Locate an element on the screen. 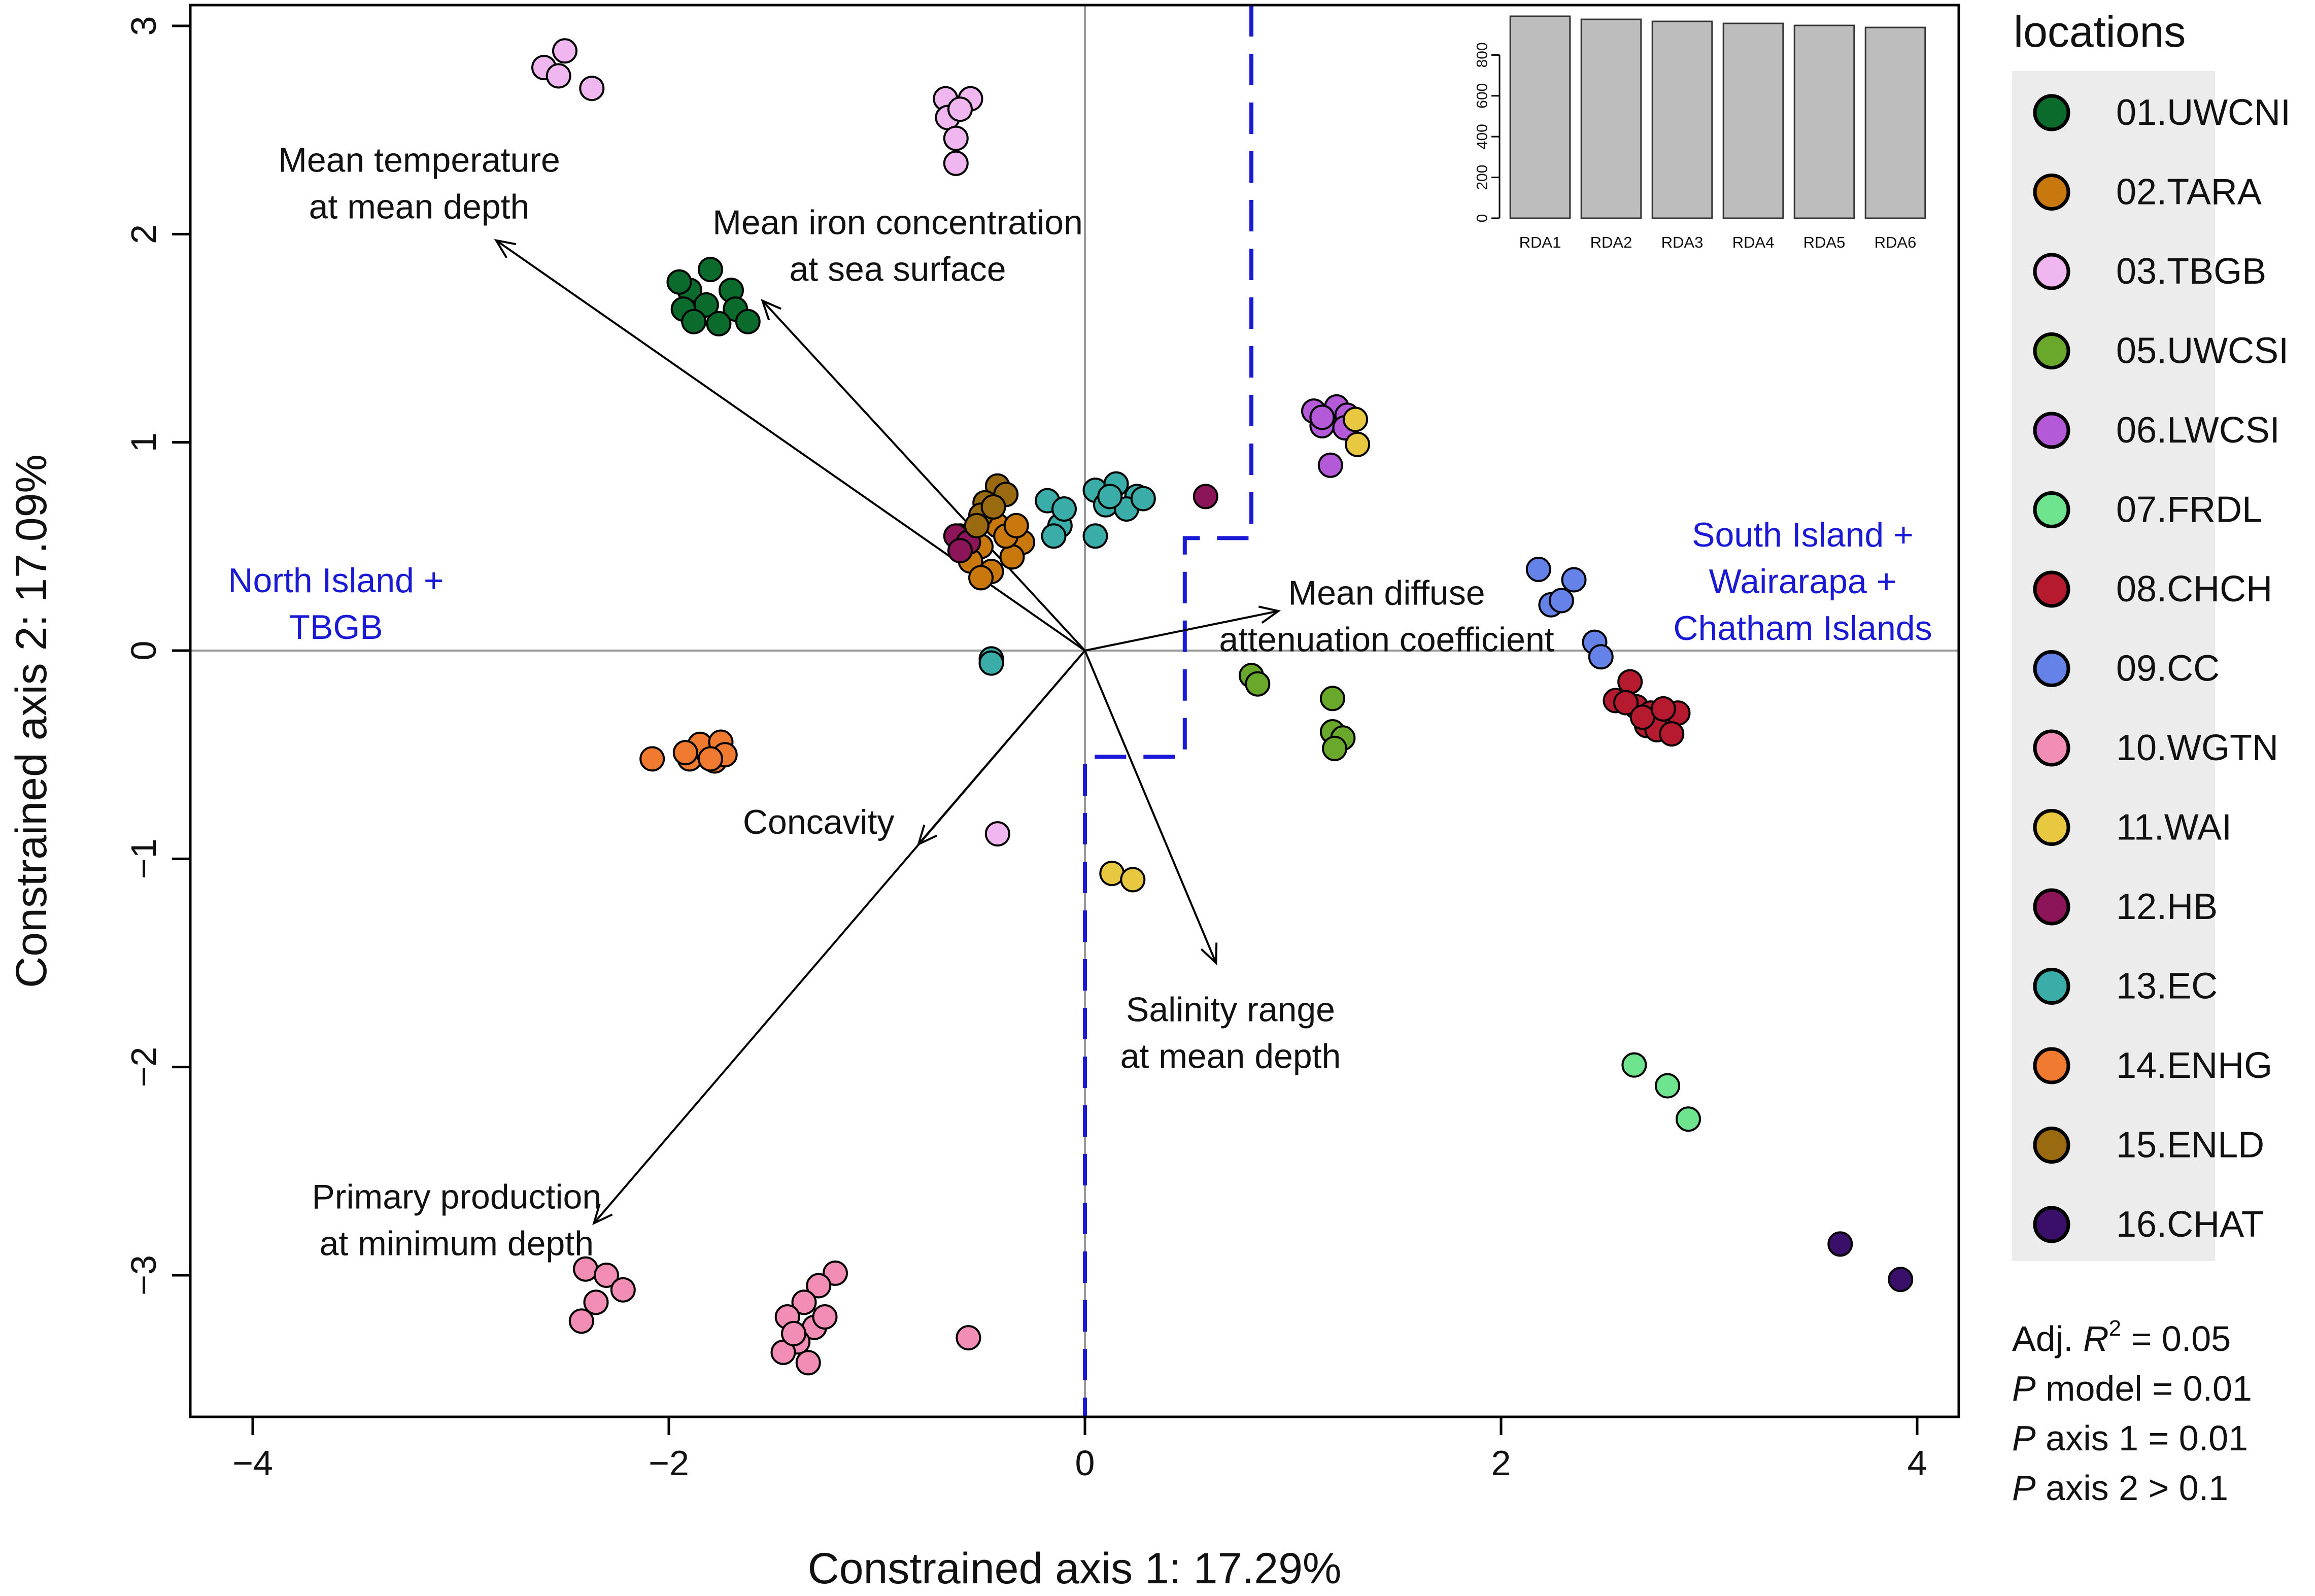 This screenshot has height=1596, width=2315. legend-title: locations is located at coordinates (2100, 32).